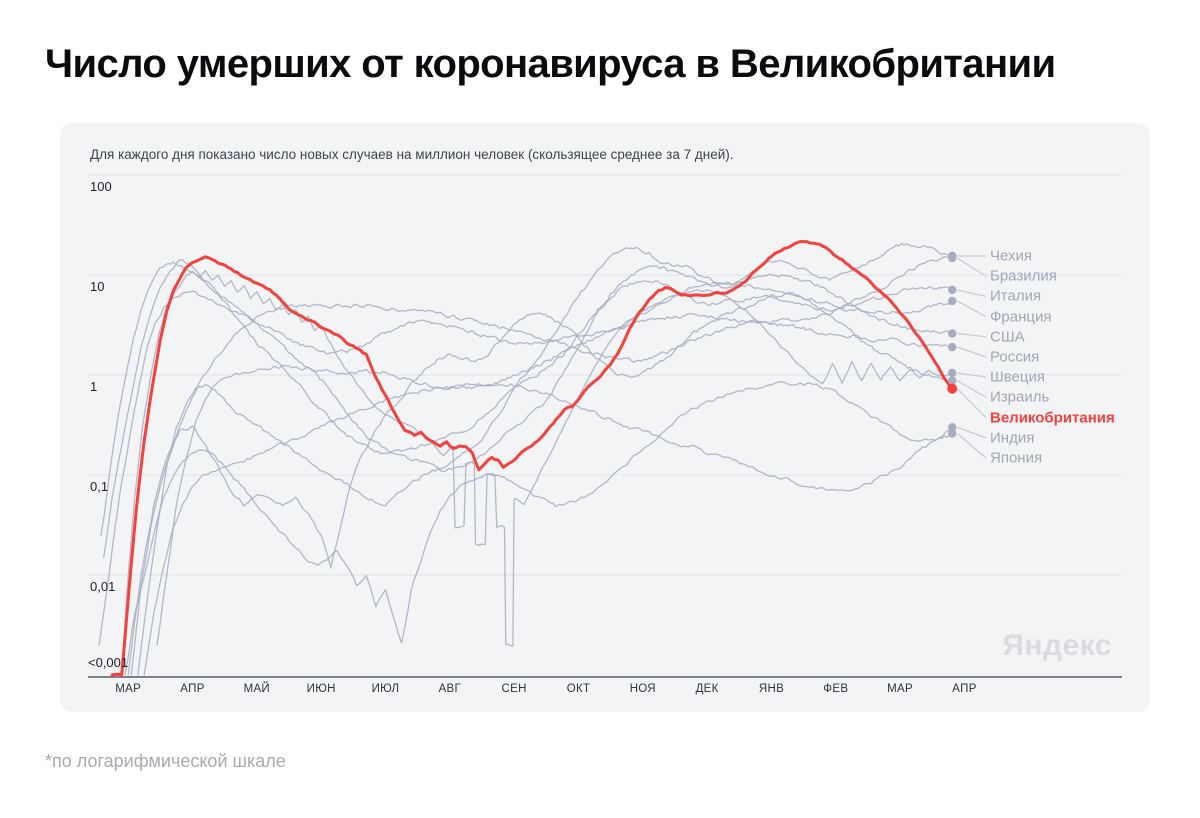 This screenshot has height=818, width=1200. I want to click on series-endpoint-dot-japan, so click(952, 433).